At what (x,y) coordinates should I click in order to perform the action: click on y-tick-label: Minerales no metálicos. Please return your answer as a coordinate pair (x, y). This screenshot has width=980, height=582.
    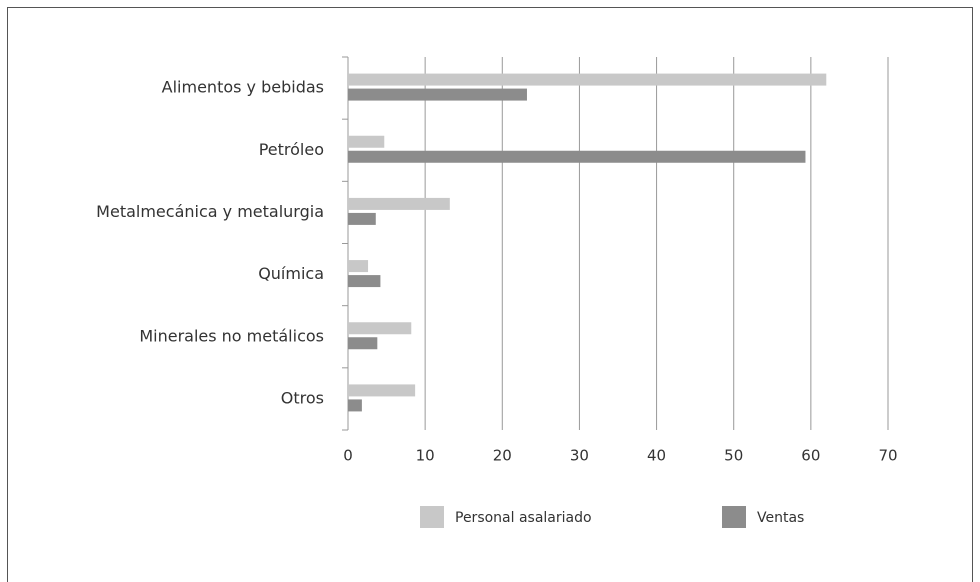
    Looking at the image, I should click on (231, 335).